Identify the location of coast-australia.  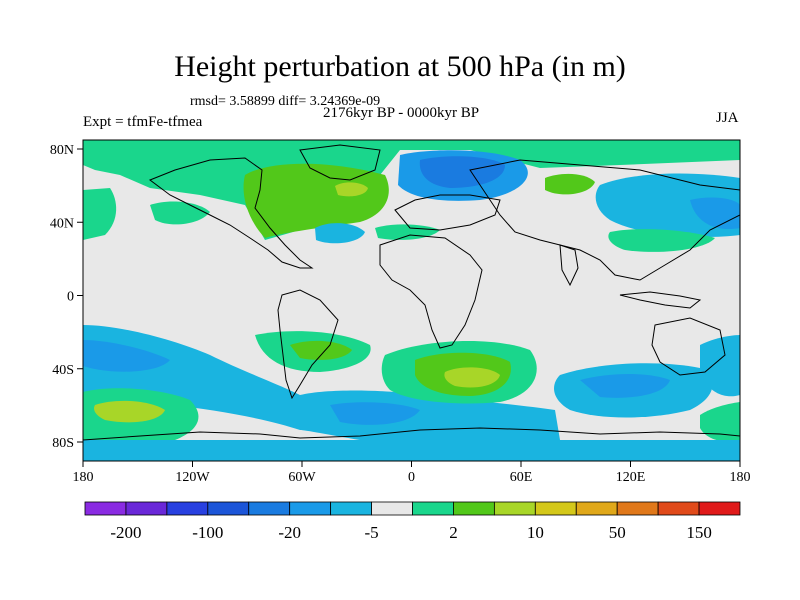
(688, 346).